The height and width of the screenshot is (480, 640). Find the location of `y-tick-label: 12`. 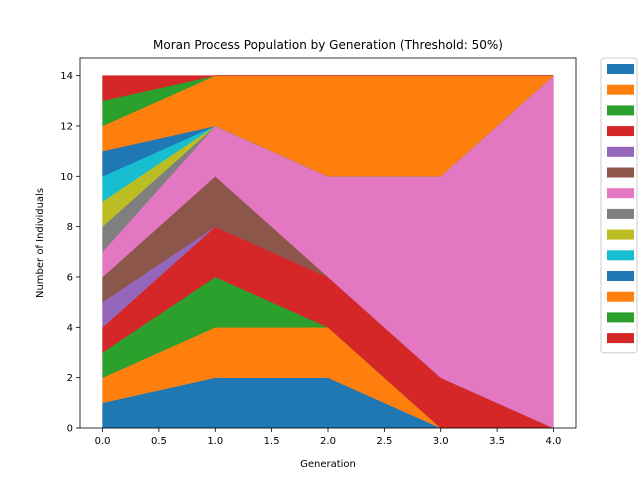

y-tick-label: 12 is located at coordinates (66, 126).